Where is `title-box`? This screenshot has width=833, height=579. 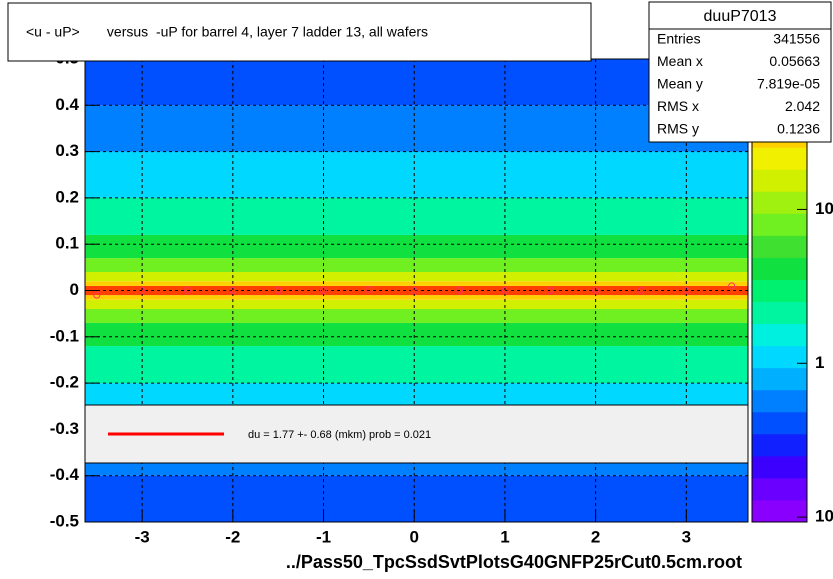
title-box is located at coordinates (299, 32).